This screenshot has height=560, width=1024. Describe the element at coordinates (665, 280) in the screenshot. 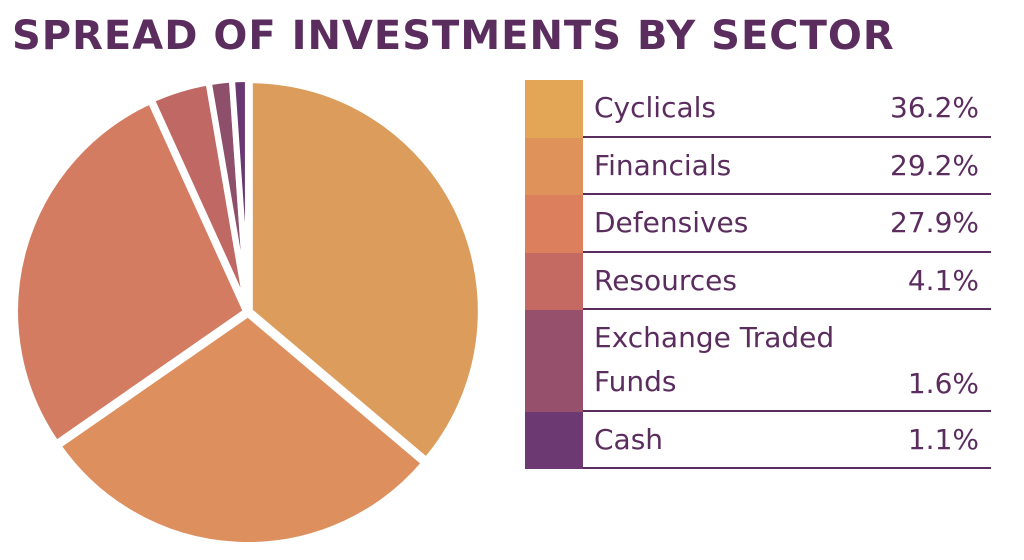

I see `legend-label-resources: Resources` at that location.